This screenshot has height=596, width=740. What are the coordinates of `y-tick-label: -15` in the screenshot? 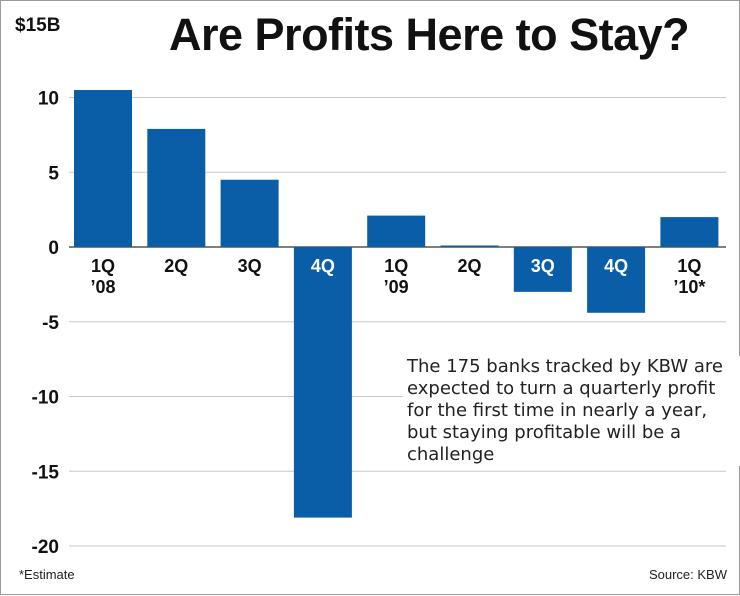 It's located at (46, 472).